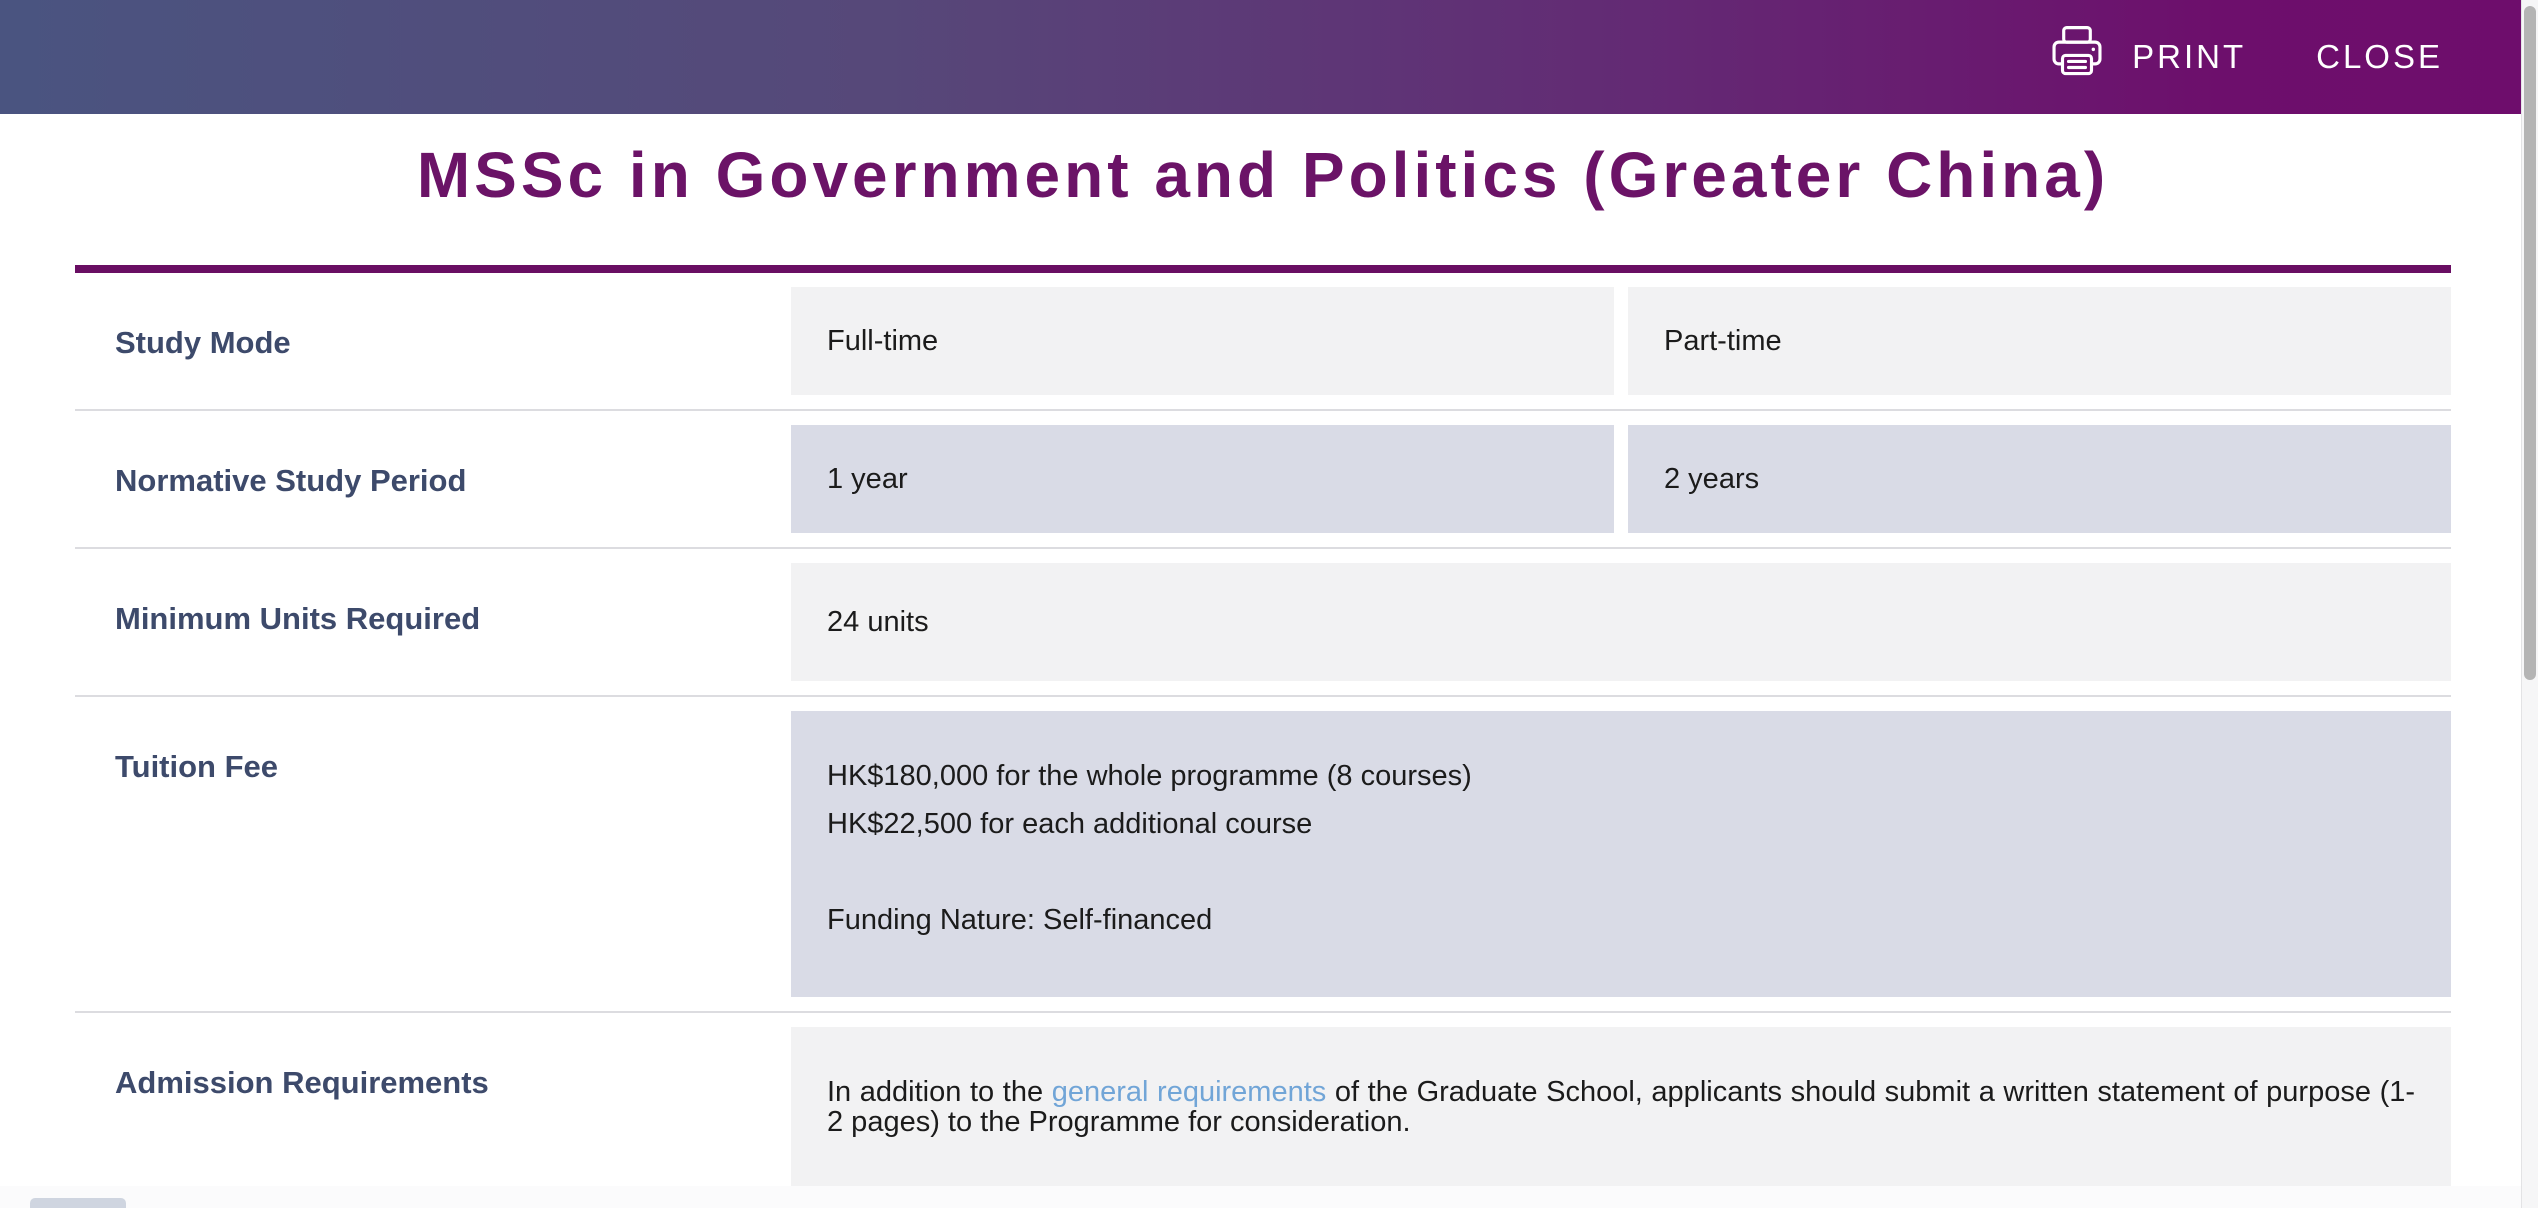 Image resolution: width=2538 pixels, height=1208 pixels. What do you see at coordinates (433, 479) in the screenshot?
I see `row-label-normative-study-period: Normative Study Period` at bounding box center [433, 479].